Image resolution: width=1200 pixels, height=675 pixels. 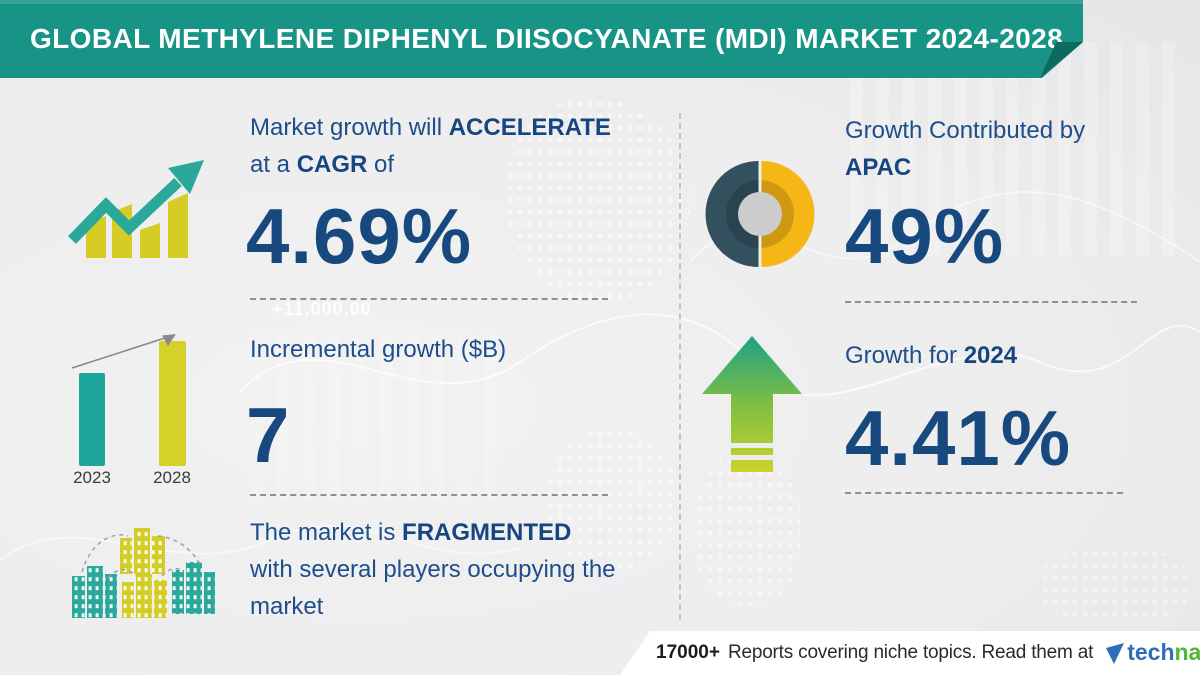 What do you see at coordinates (322, 309) in the screenshot?
I see `background-watermark-text: +11,000.00` at bounding box center [322, 309].